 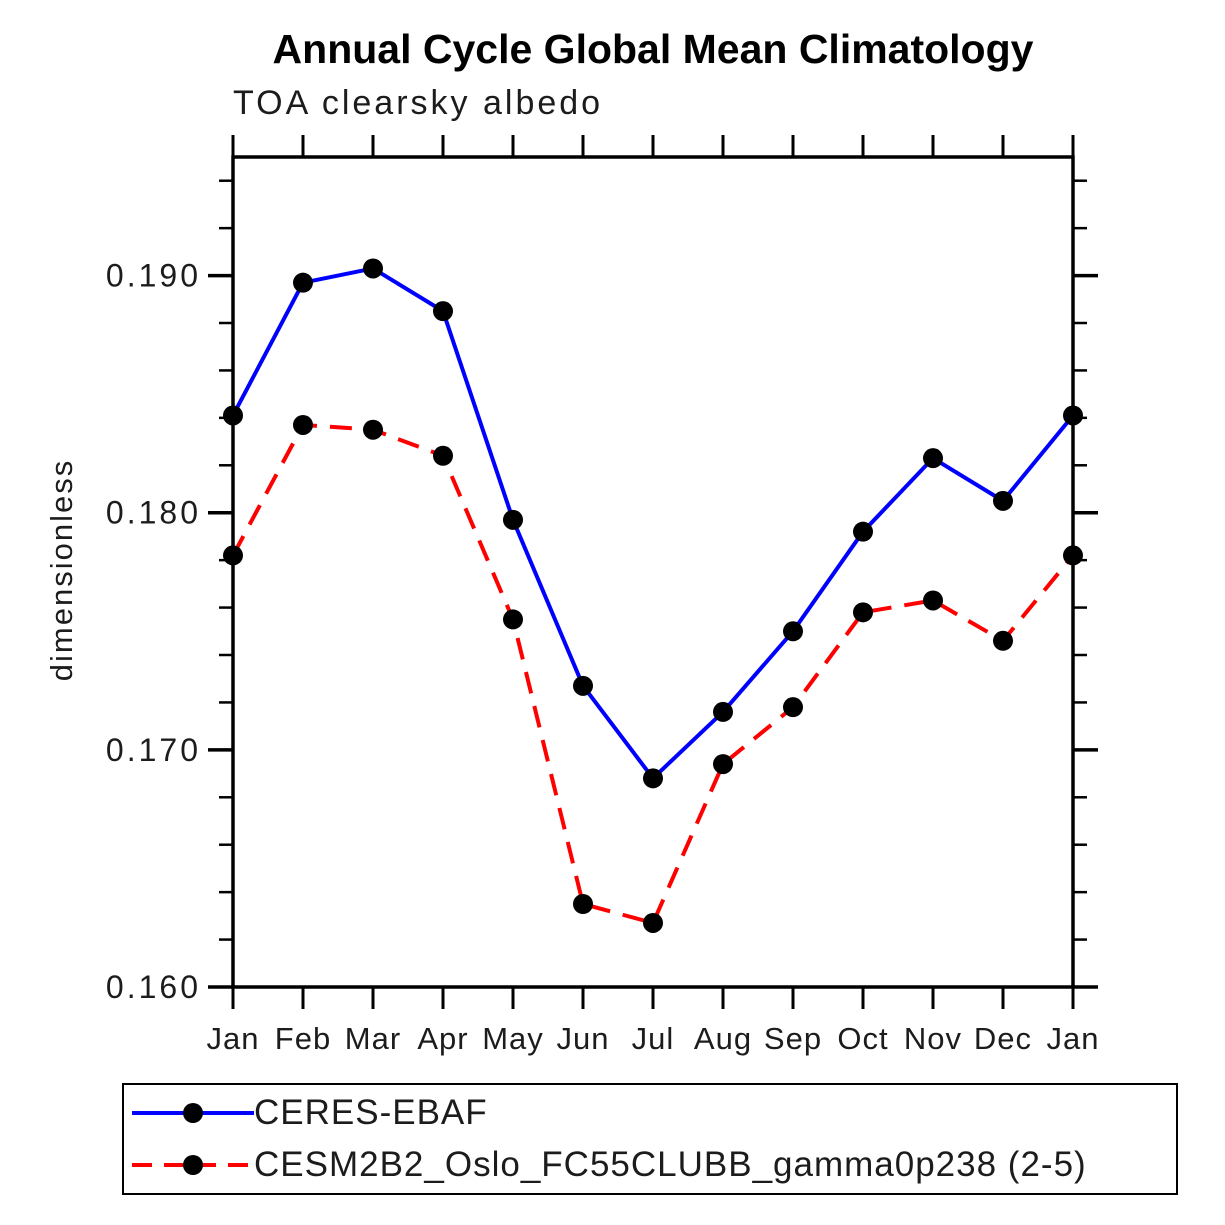 What do you see at coordinates (1003, 1038) in the screenshot?
I see `x-tick-label: Dec` at bounding box center [1003, 1038].